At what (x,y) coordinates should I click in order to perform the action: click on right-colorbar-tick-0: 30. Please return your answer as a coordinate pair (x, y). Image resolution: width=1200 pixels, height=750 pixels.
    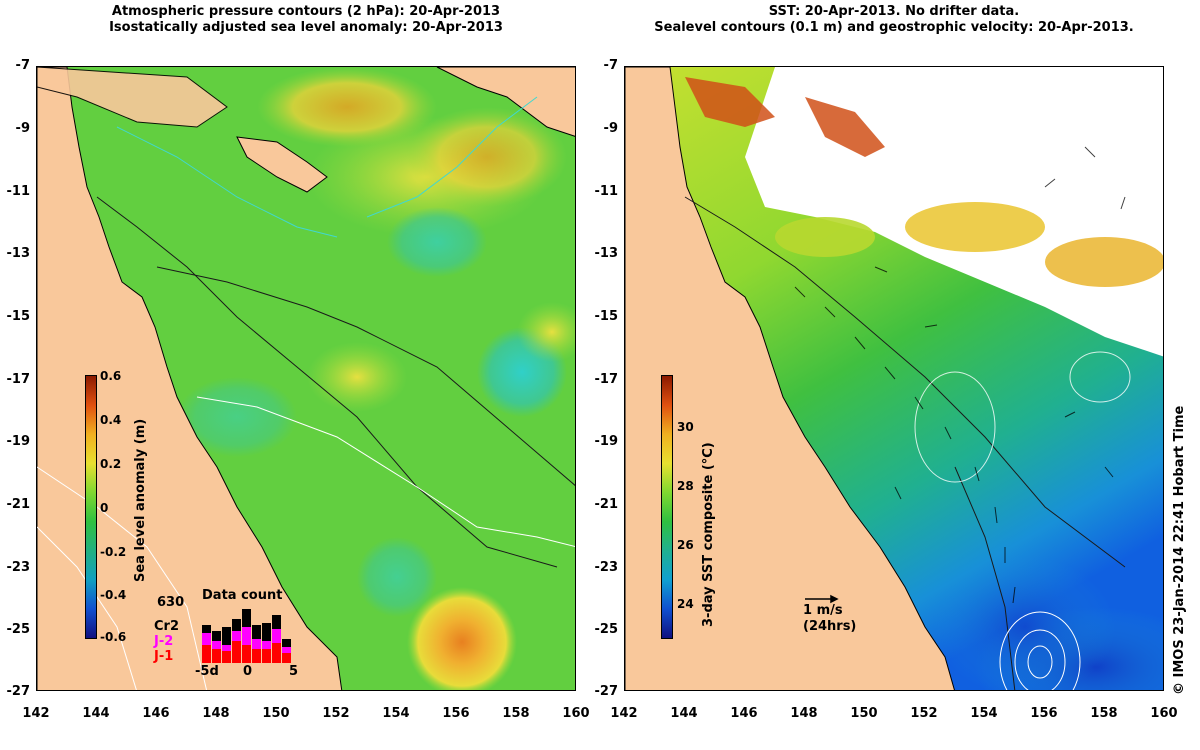
    Looking at the image, I should click on (685, 427).